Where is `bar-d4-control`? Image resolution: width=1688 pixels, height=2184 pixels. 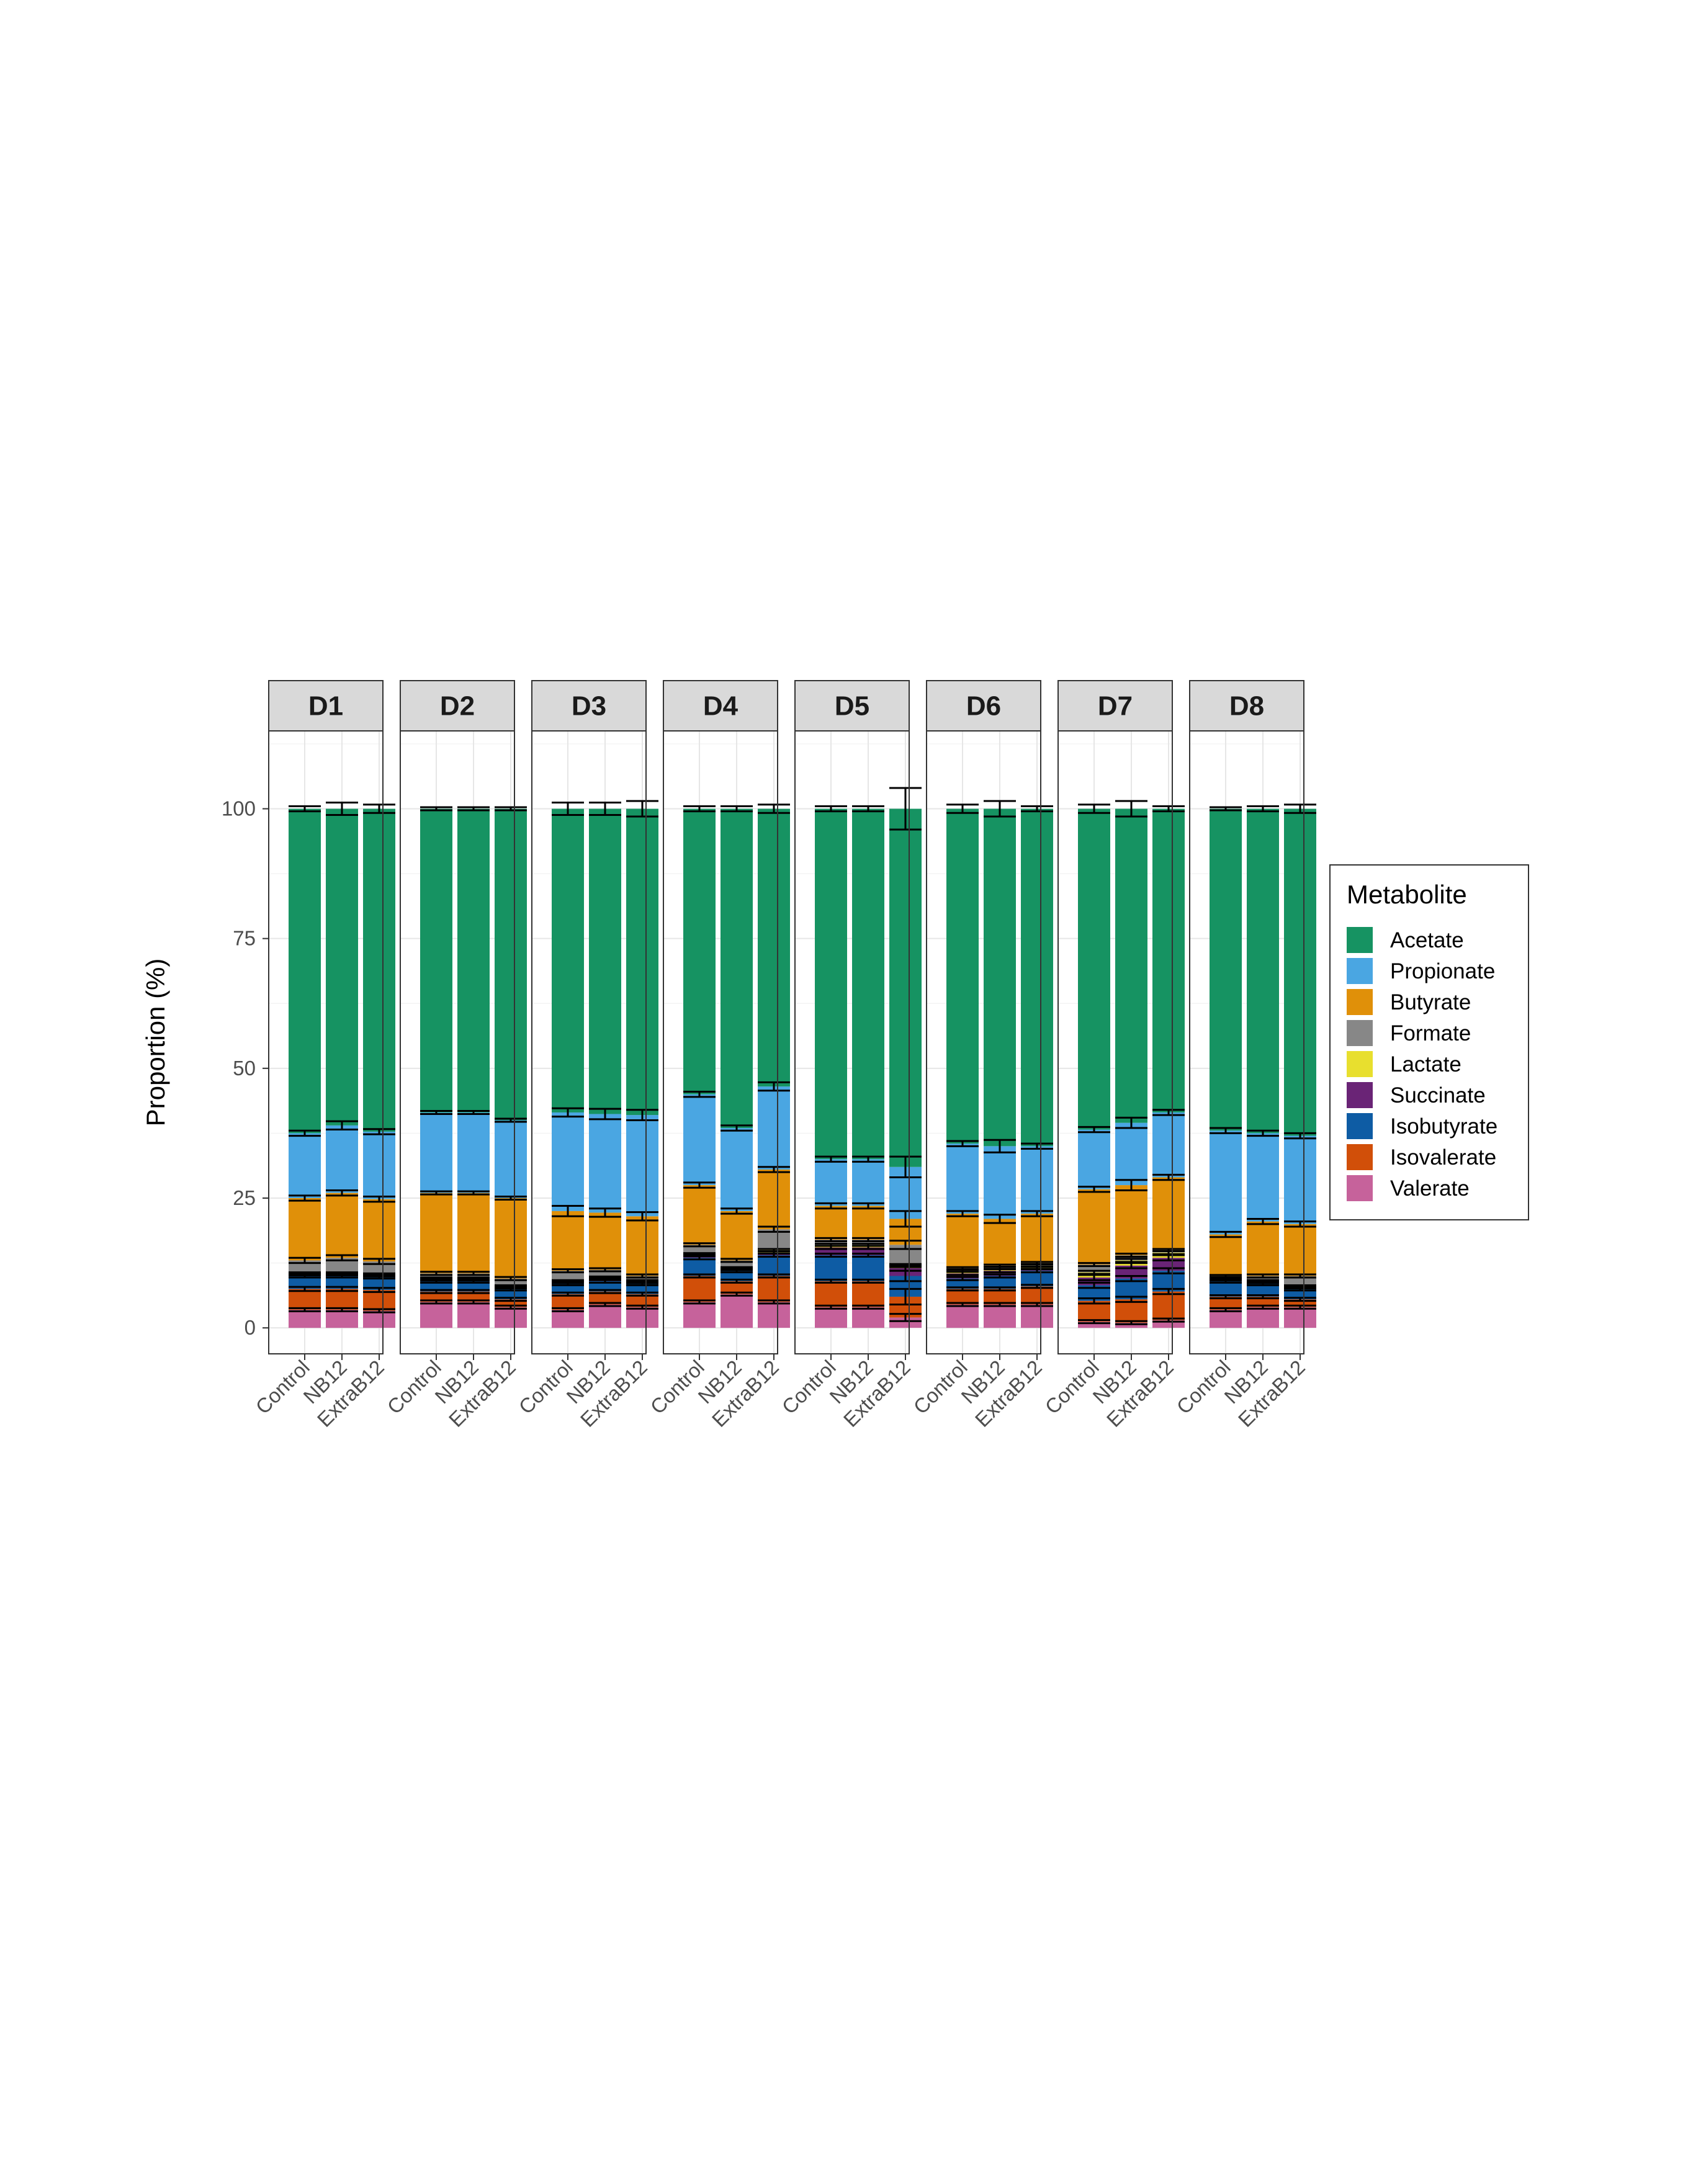 bar-d4-control is located at coordinates (699, 1066).